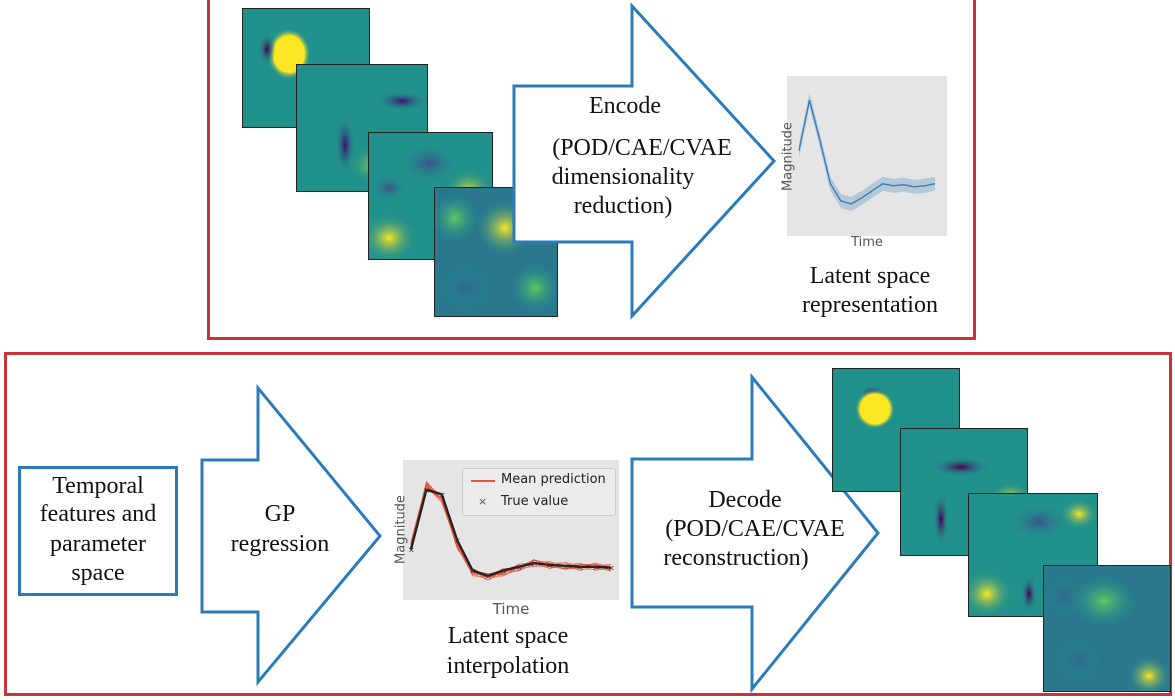 This screenshot has width=1175, height=700. I want to click on latent-plot-xlabel: Time, so click(867, 242).